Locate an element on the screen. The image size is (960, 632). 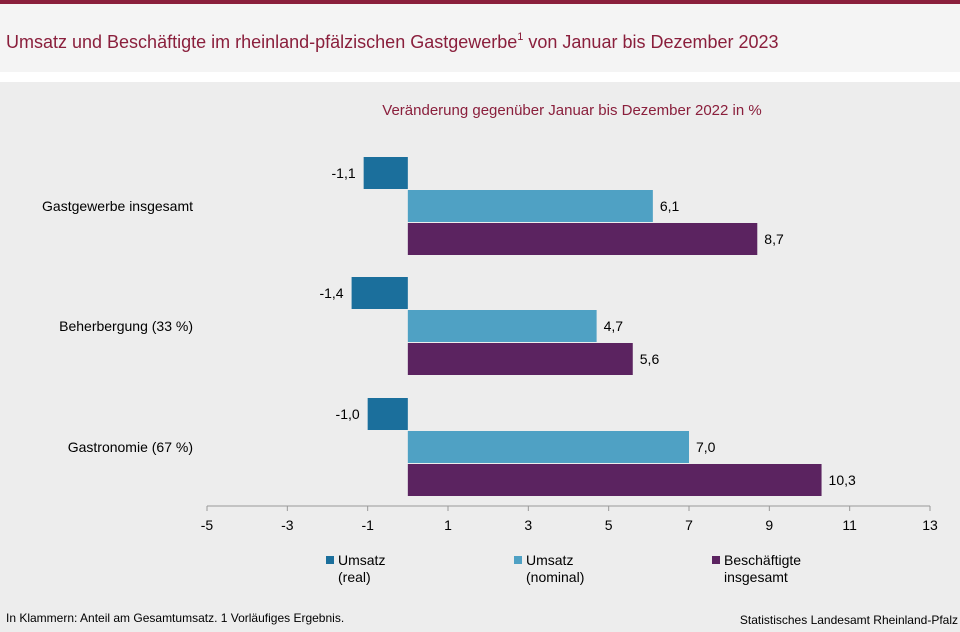
legend-label-line2: insgesamt is located at coordinates (756, 577).